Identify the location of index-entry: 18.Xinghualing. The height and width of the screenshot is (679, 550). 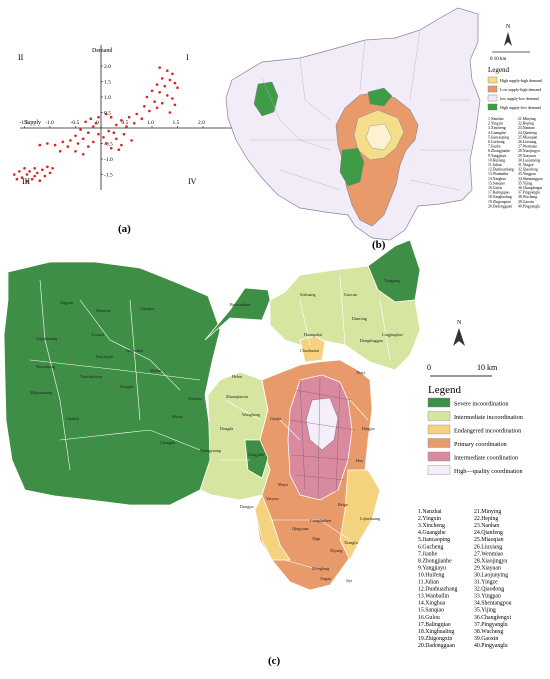
(500, 197).